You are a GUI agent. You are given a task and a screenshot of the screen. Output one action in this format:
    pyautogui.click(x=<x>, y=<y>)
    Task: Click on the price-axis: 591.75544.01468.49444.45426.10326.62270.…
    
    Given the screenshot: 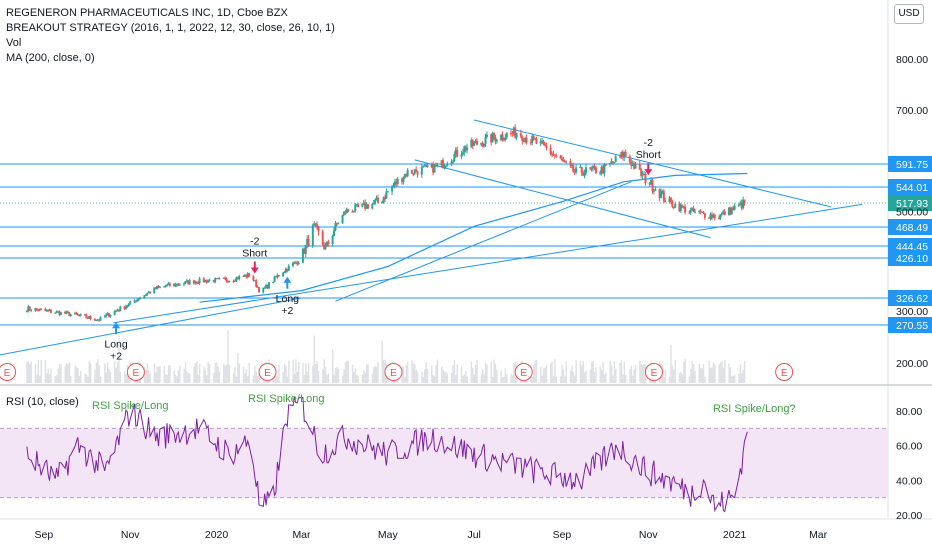 What is the action you would take?
    pyautogui.click(x=910, y=212)
    